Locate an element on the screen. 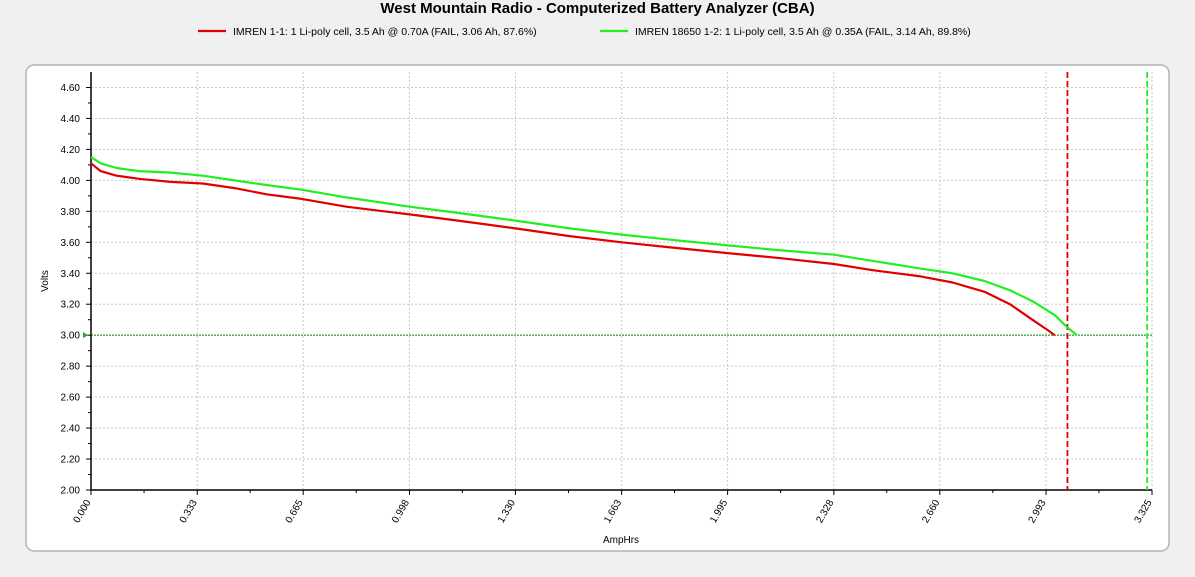 This screenshot has height=577, width=1195. y-tick-label: 4.60 is located at coordinates (71, 88).